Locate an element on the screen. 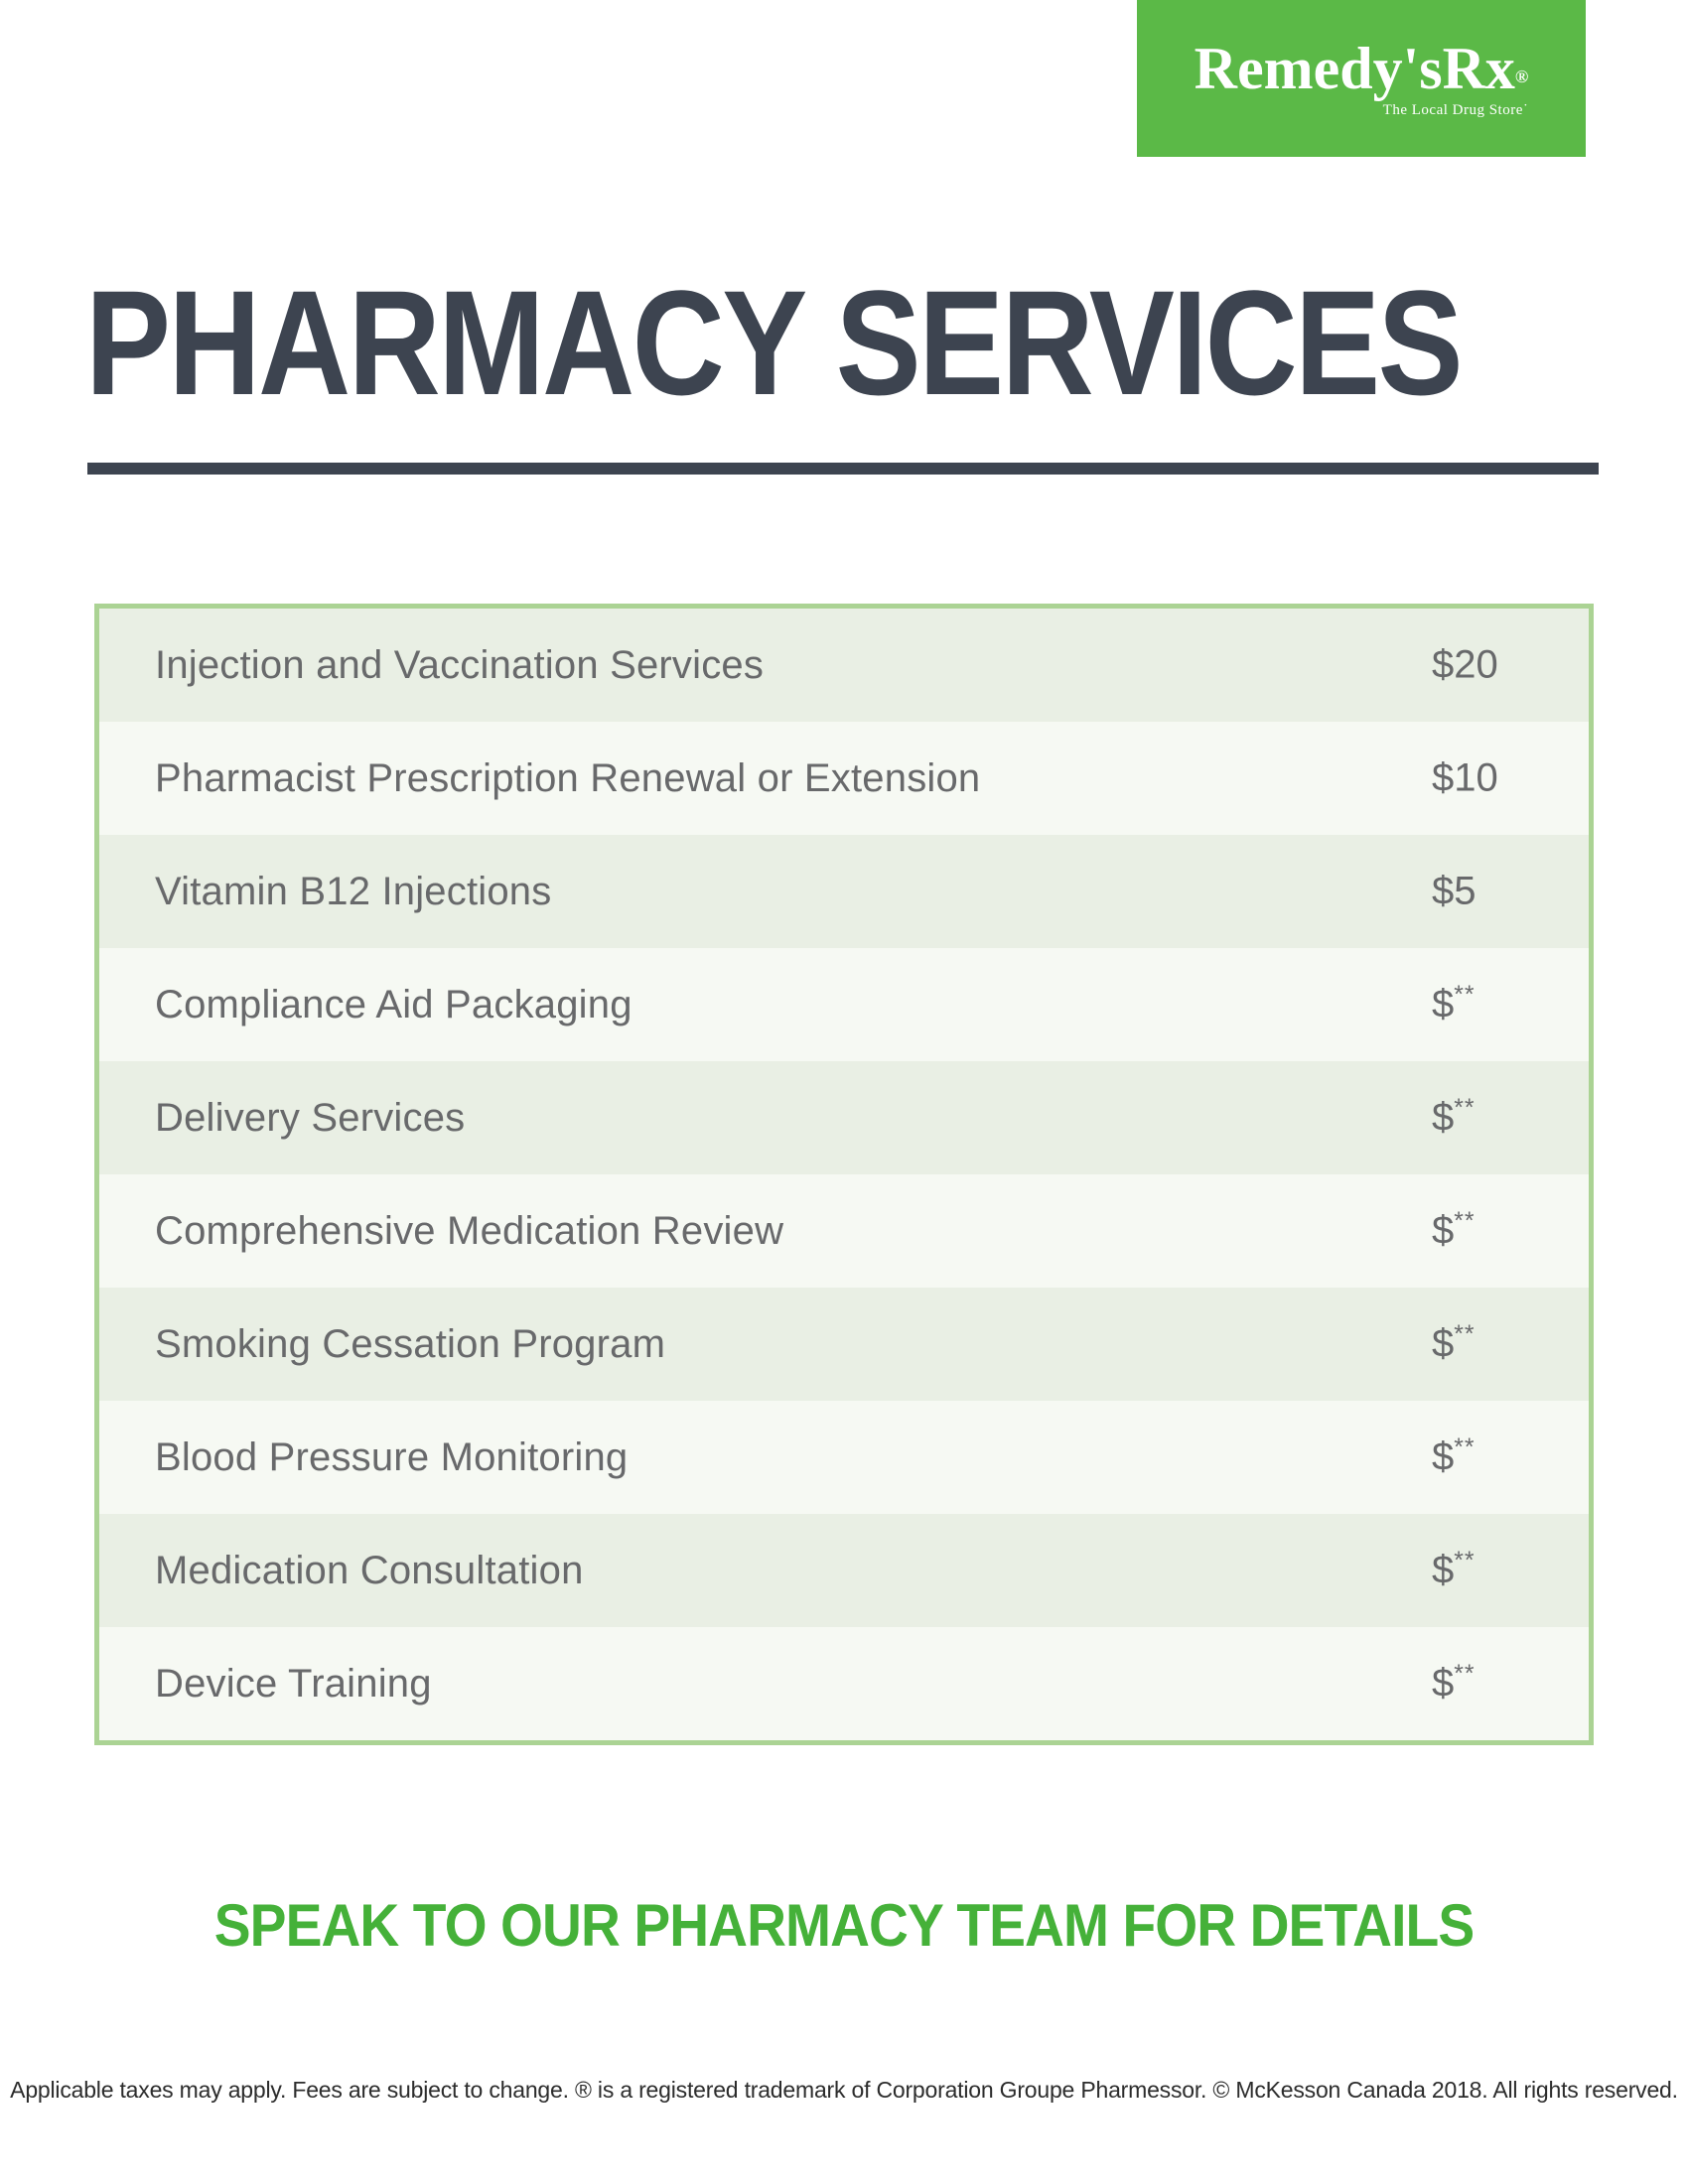 The image size is (1688, 2184). service-name: Vitamin B12 Injections is located at coordinates (353, 891).